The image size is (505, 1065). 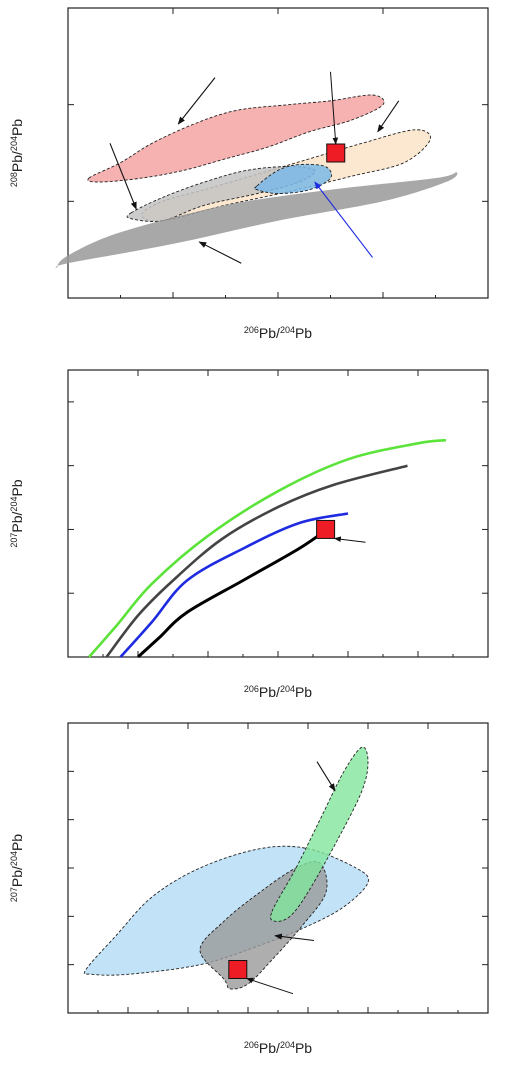 I want to click on field-continental, so click(x=236, y=138).